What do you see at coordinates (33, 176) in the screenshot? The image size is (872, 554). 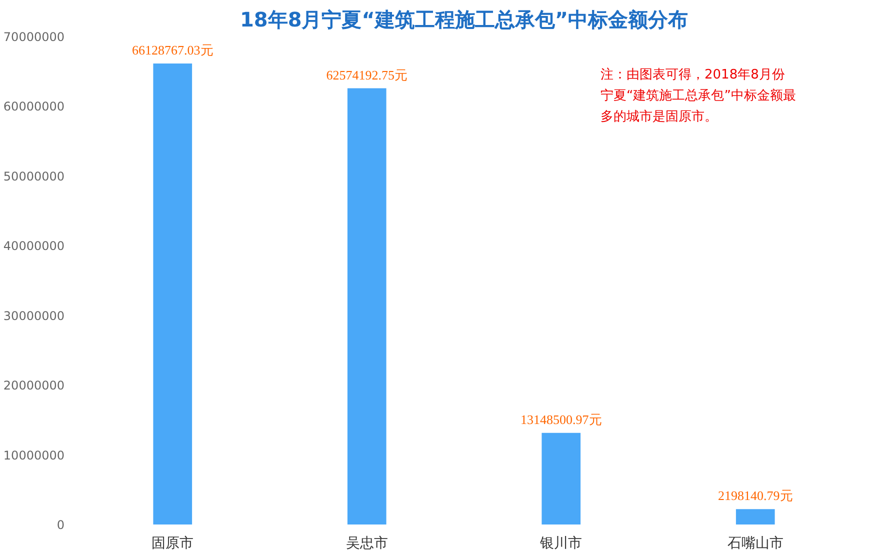 I see `y-tick-label: 50000000` at bounding box center [33, 176].